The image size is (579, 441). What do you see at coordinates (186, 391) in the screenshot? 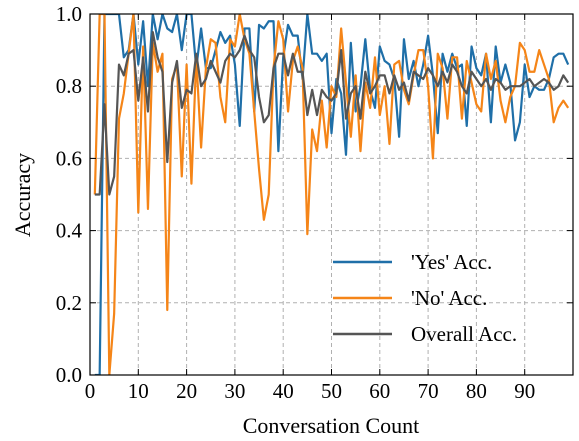
I see `x-tick-label: 20` at bounding box center [186, 391].